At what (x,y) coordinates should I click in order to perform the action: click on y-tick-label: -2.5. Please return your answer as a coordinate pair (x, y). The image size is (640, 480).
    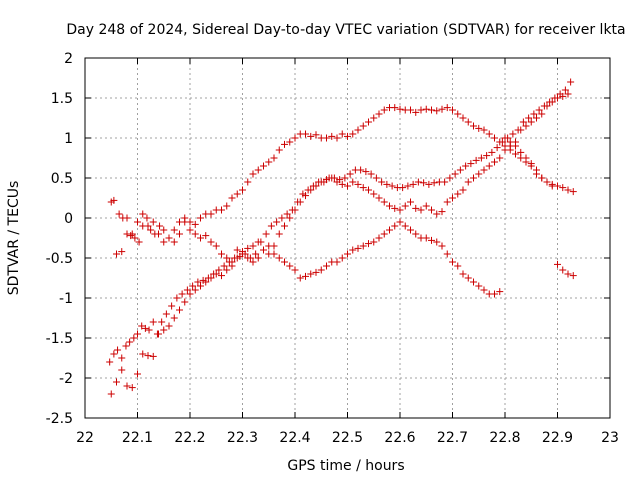
    Looking at the image, I should click on (59, 419).